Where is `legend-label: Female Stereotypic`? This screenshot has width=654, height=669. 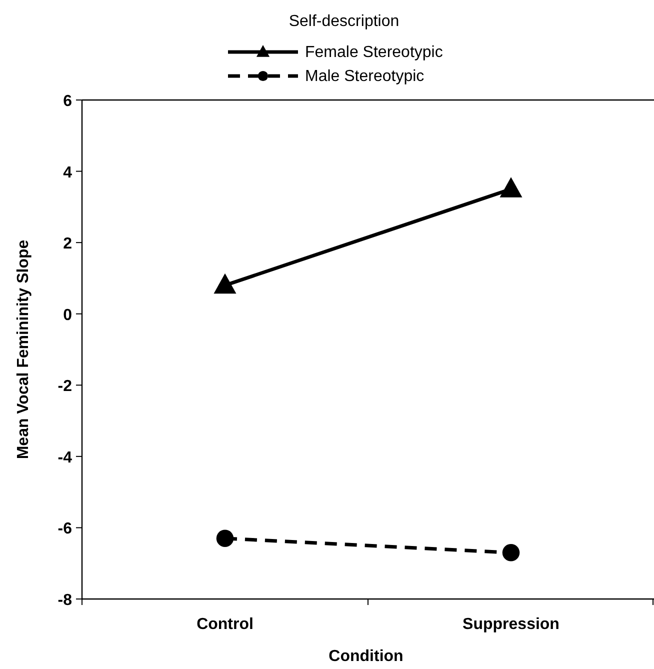
legend-label: Female Stereotypic is located at coordinates (374, 52).